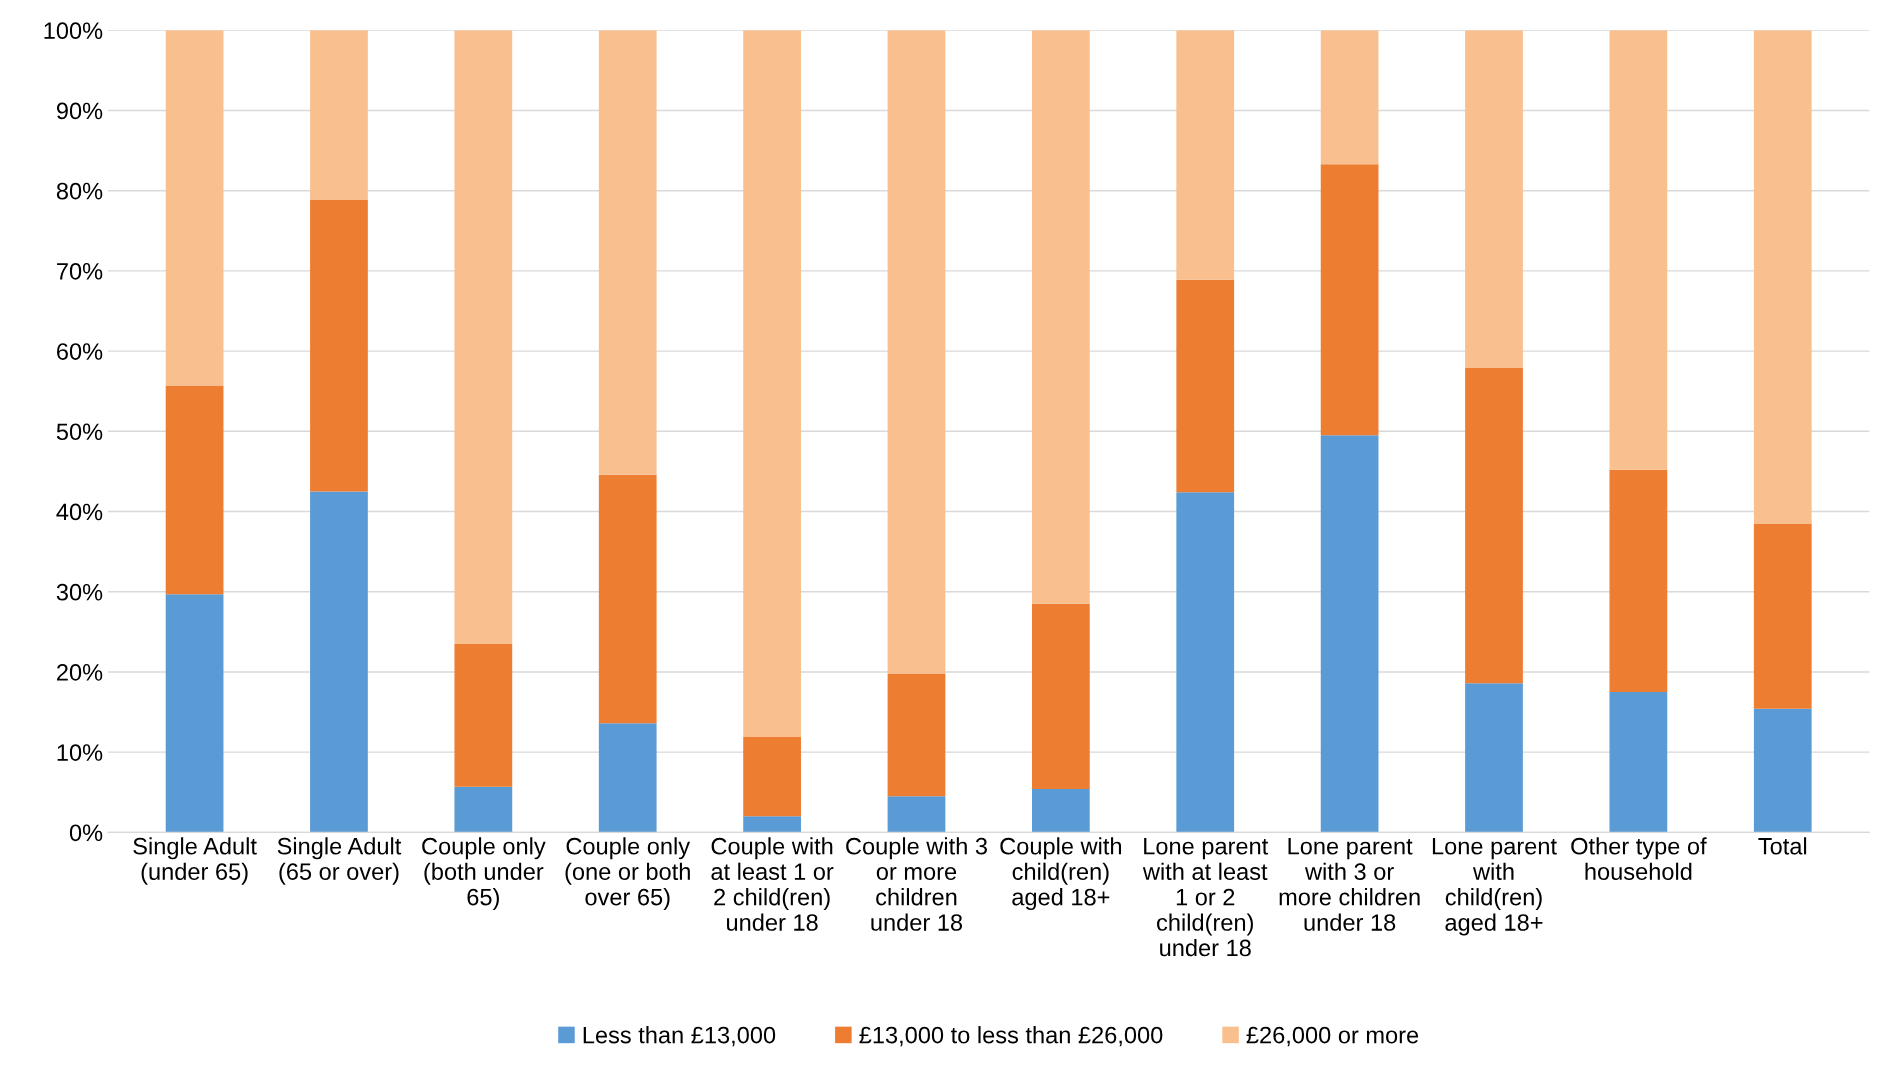 The image size is (1894, 1081). I want to click on x-tick-label: Lone parent with at least 1 or 2 child(ren) under 18, so click(1205, 897).